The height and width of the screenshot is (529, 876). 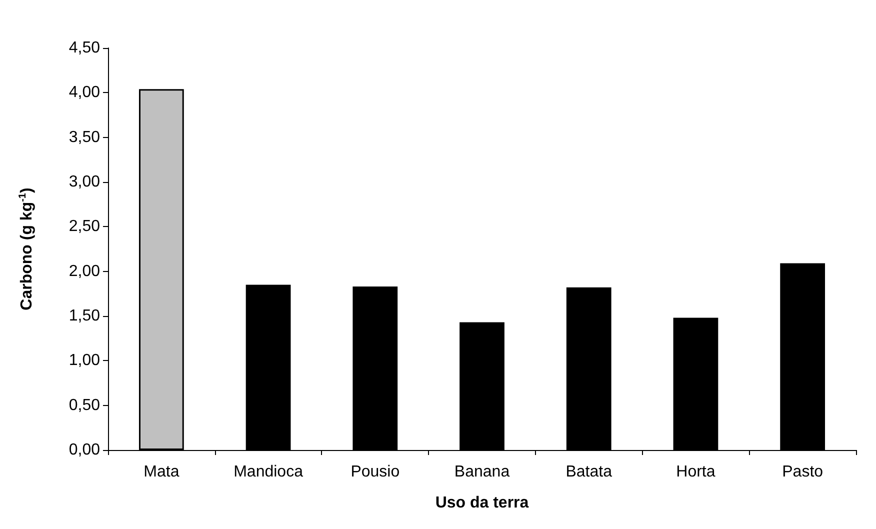 I want to click on x-tick-label: Horta, so click(x=696, y=472).